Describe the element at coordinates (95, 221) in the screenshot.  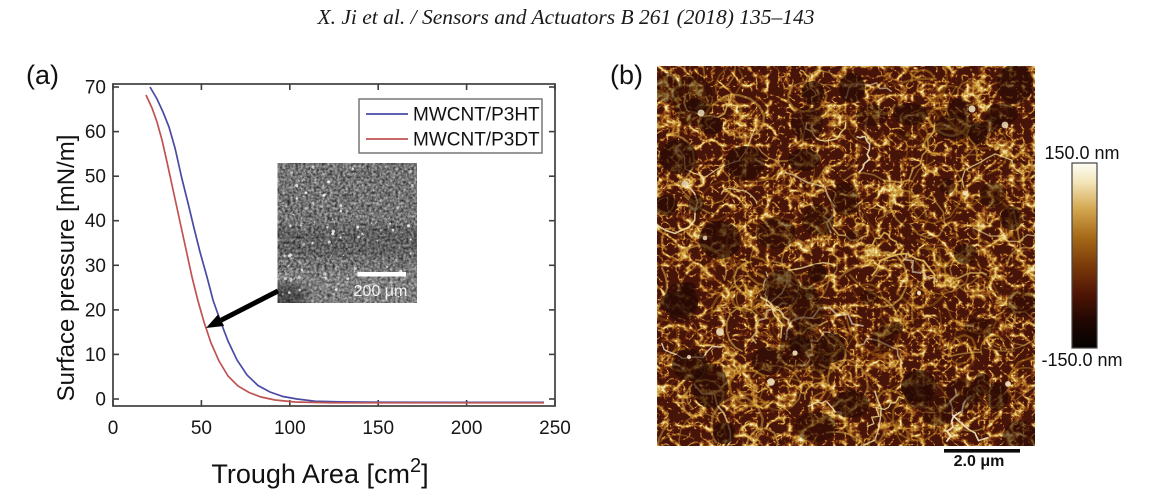
I see `svg-text: 40` at that location.